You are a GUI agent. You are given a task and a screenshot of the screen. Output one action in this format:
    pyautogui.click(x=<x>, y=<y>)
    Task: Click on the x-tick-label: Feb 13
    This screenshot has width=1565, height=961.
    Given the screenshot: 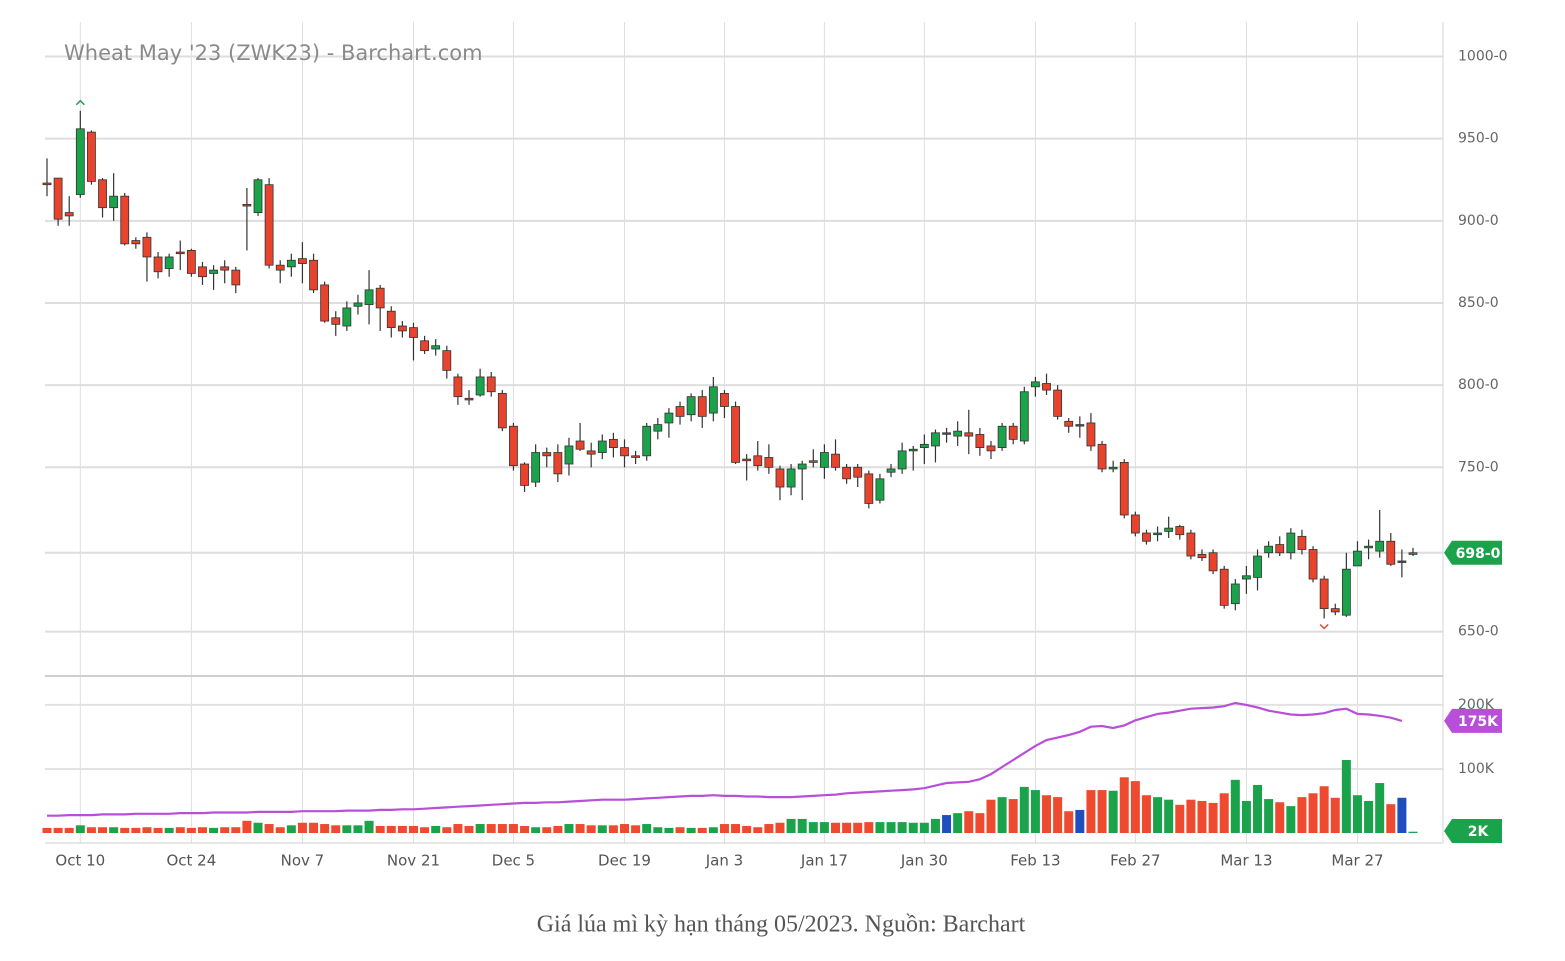 What is the action you would take?
    pyautogui.click(x=1035, y=861)
    